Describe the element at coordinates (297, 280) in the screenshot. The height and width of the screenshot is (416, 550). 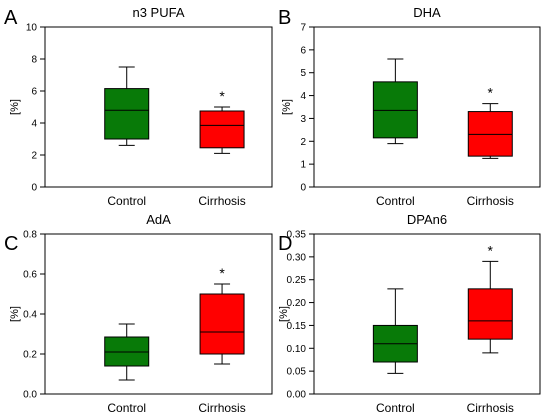
I see `y-tick-label: 0.25` at that location.